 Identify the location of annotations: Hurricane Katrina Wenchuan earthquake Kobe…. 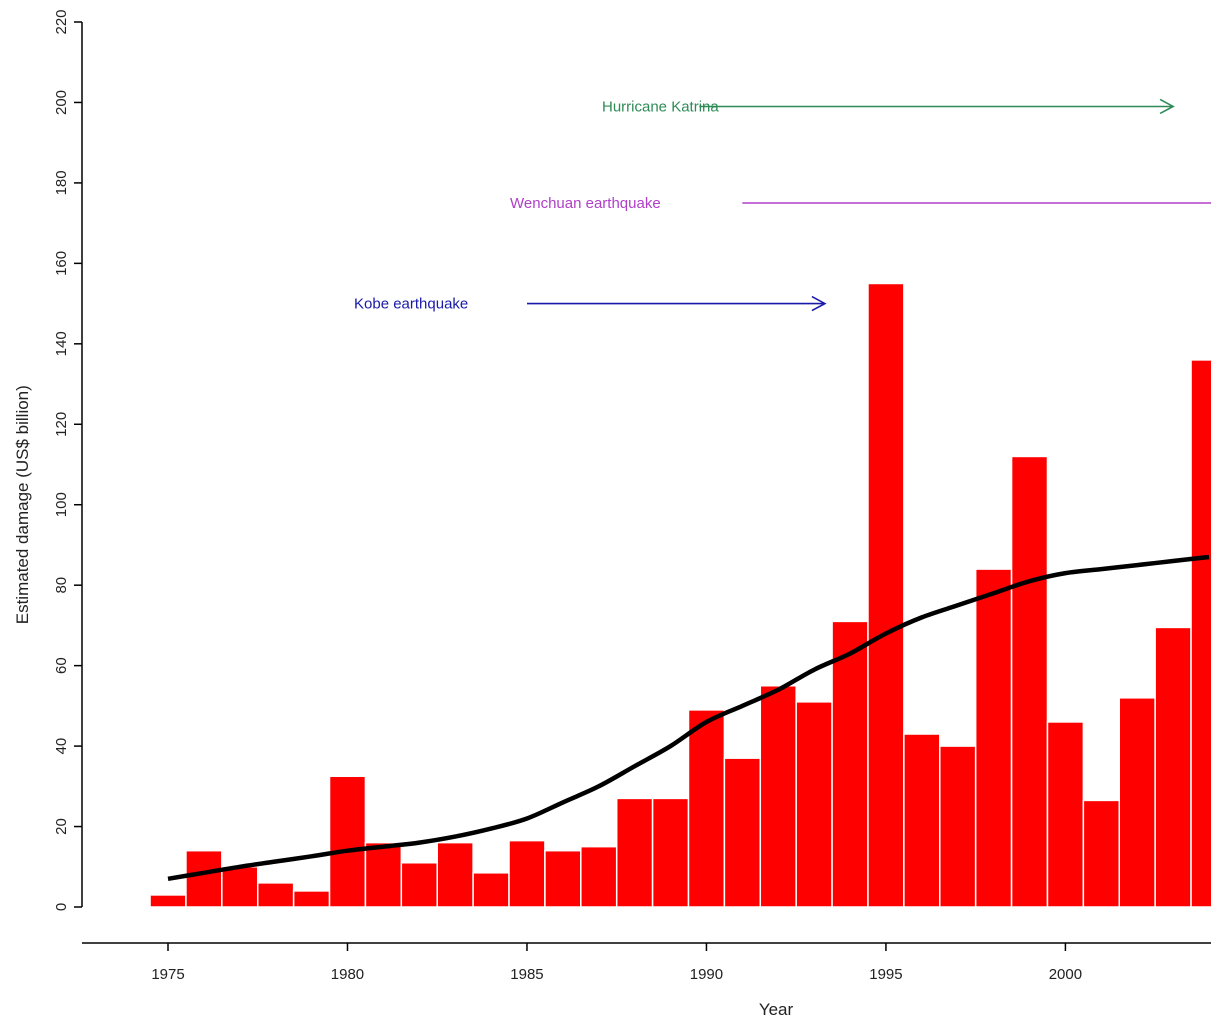
(782, 206).